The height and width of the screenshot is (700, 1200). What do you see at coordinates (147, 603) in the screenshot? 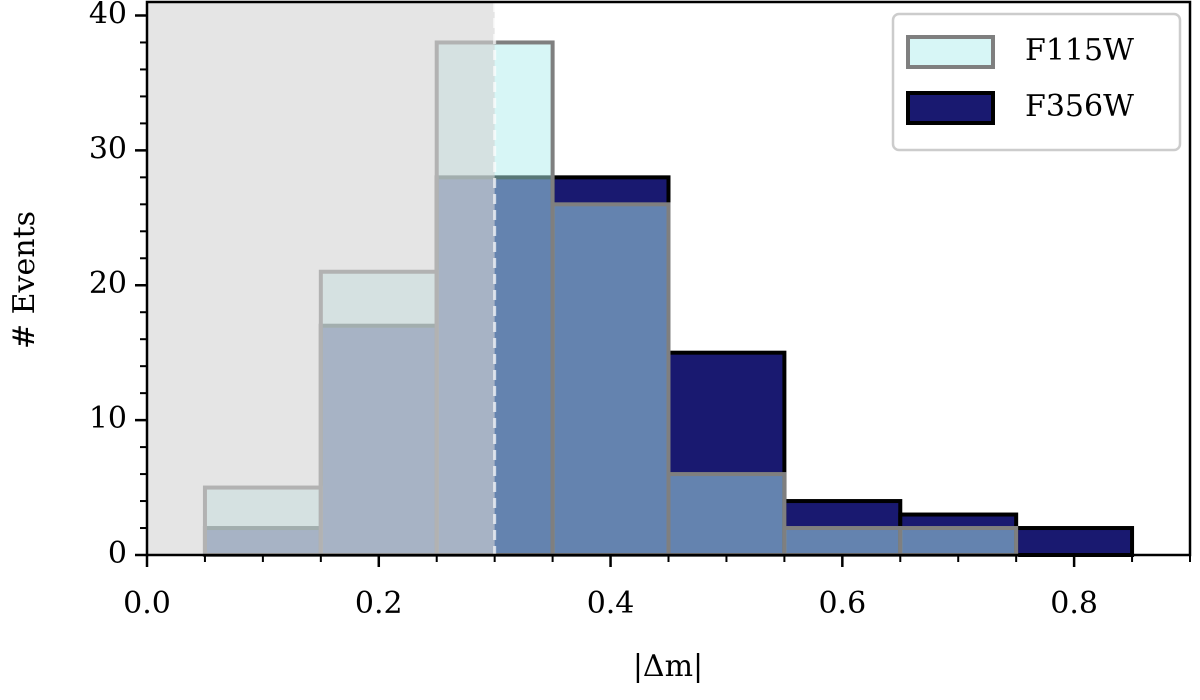
I see `x-tick-label: 0.0` at bounding box center [147, 603].